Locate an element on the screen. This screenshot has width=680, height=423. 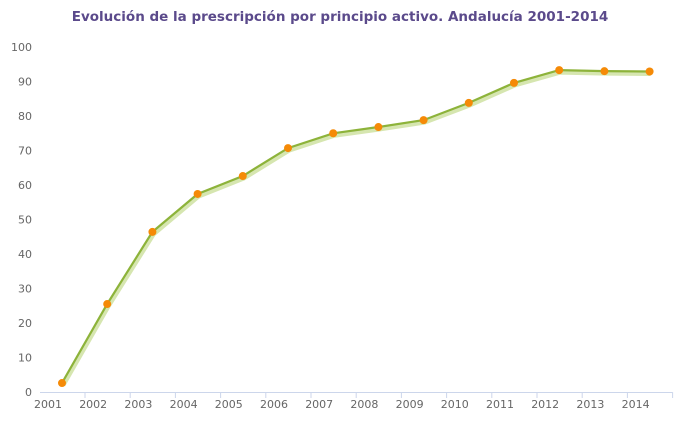
y-tick-label: 100 is located at coordinates (21, 47).